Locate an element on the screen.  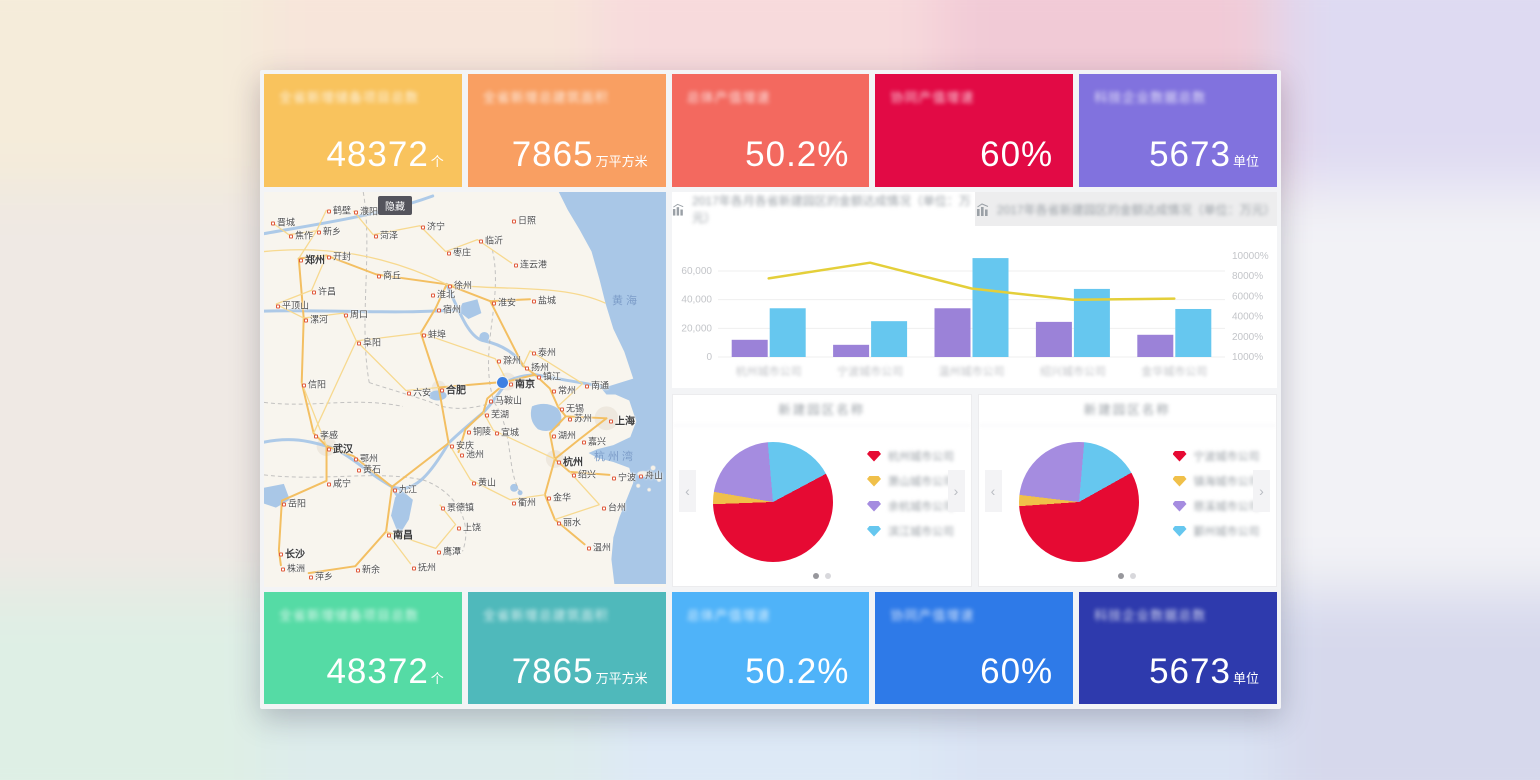
map-city-label: 阜阳 is located at coordinates (369, 342).